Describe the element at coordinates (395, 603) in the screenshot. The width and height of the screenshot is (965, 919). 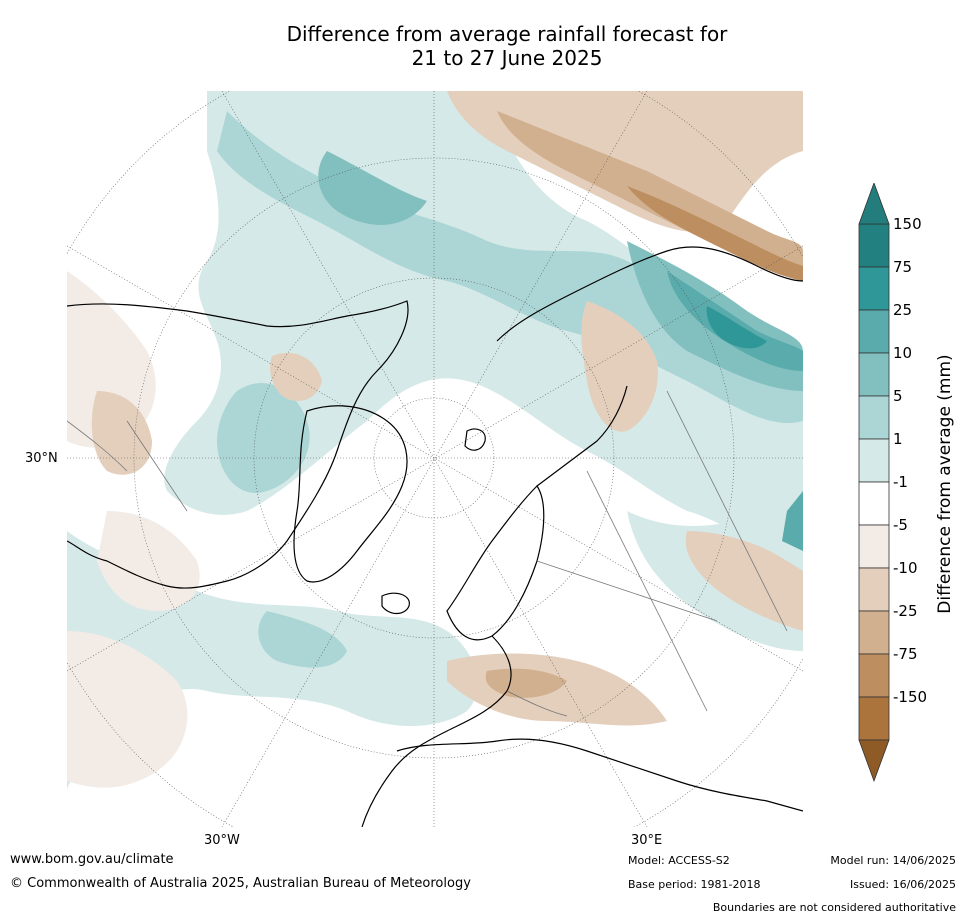
I see `coastline-iceland` at that location.